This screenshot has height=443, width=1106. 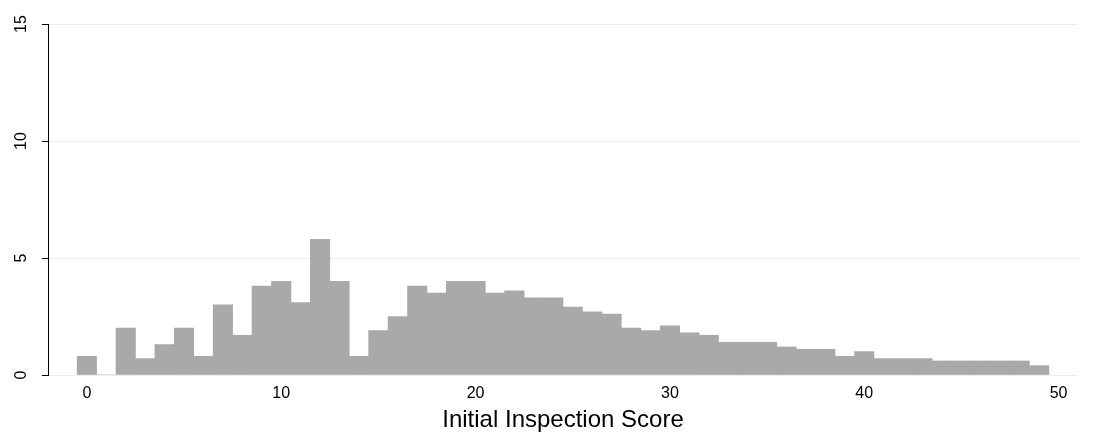 I want to click on y-tick-label: 10, so click(x=21, y=141).